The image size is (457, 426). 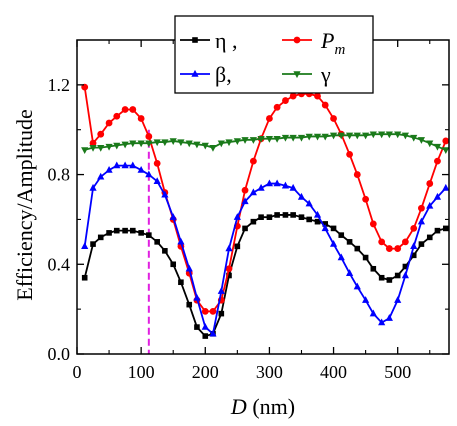 What do you see at coordinates (332, 43) in the screenshot?
I see `legend-label: Pm` at bounding box center [332, 43].